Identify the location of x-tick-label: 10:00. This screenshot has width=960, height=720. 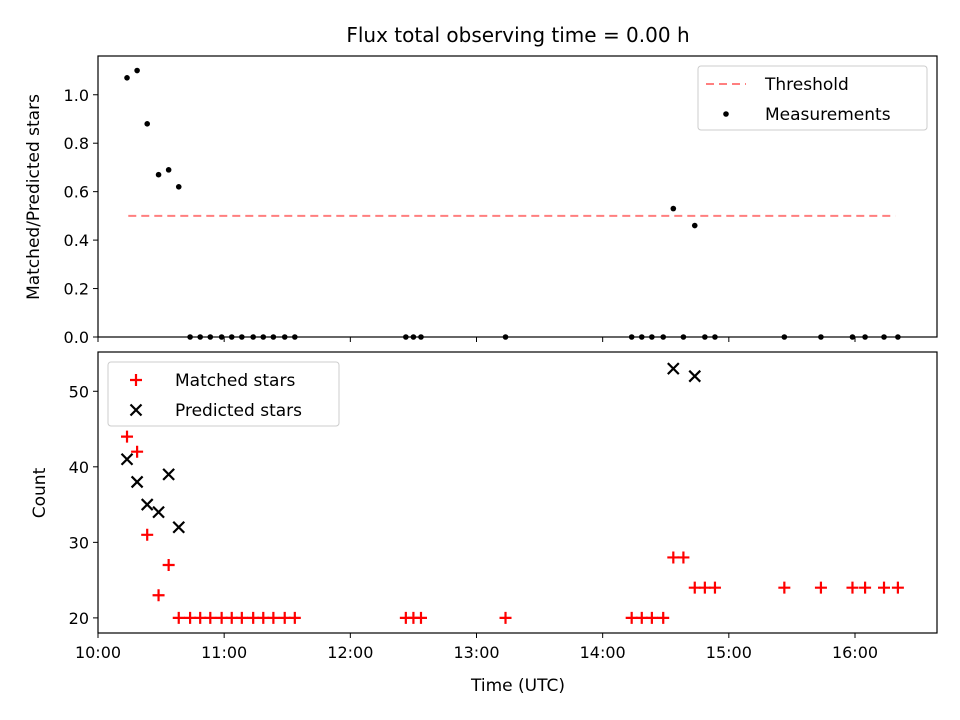
(98, 652).